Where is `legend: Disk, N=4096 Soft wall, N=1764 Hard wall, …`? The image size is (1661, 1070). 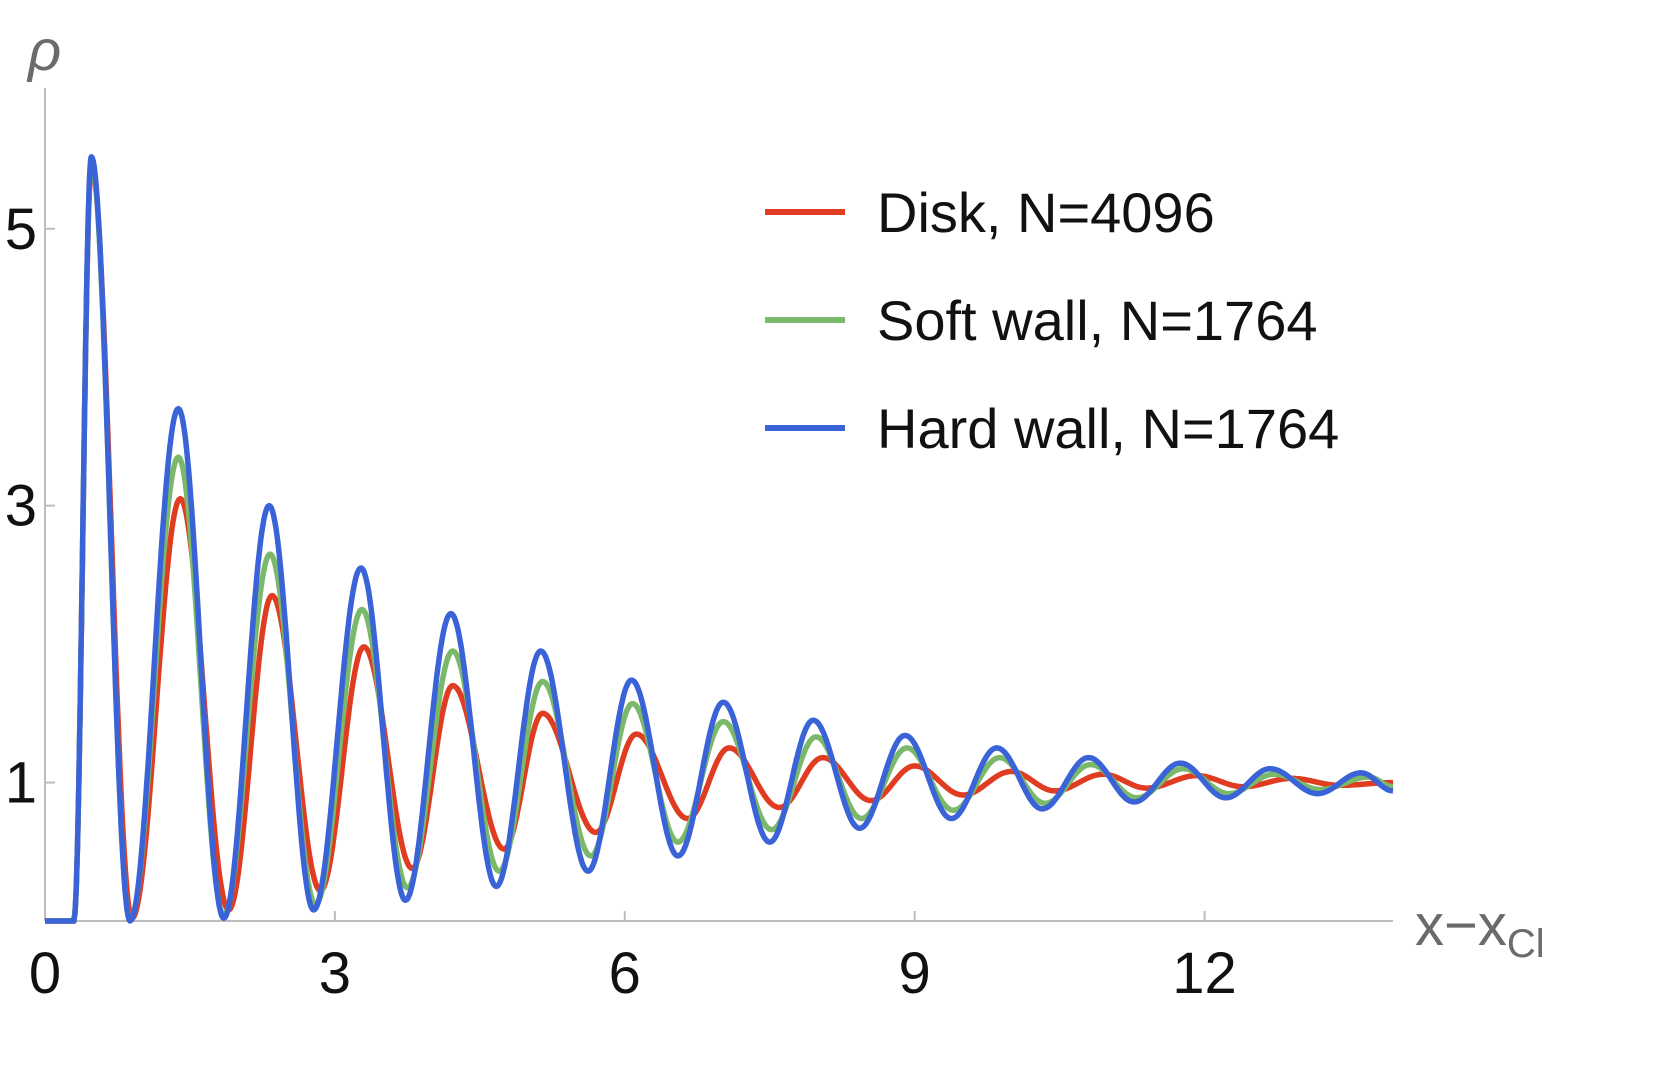
legend: Disk, N=4096 Soft wall, N=1764 Hard wall, … is located at coordinates (1052, 320).